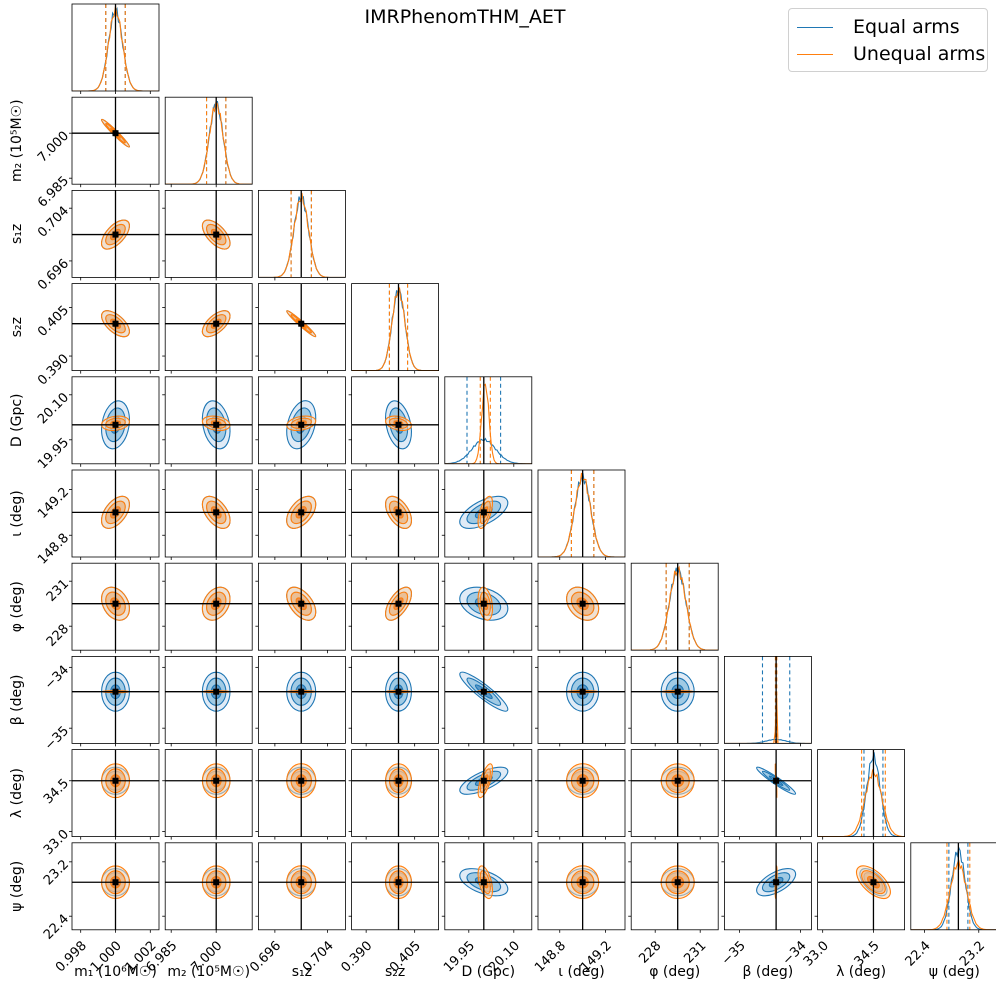 The image size is (996, 996). I want to click on y-tick-label: −35, so click(57, 739).